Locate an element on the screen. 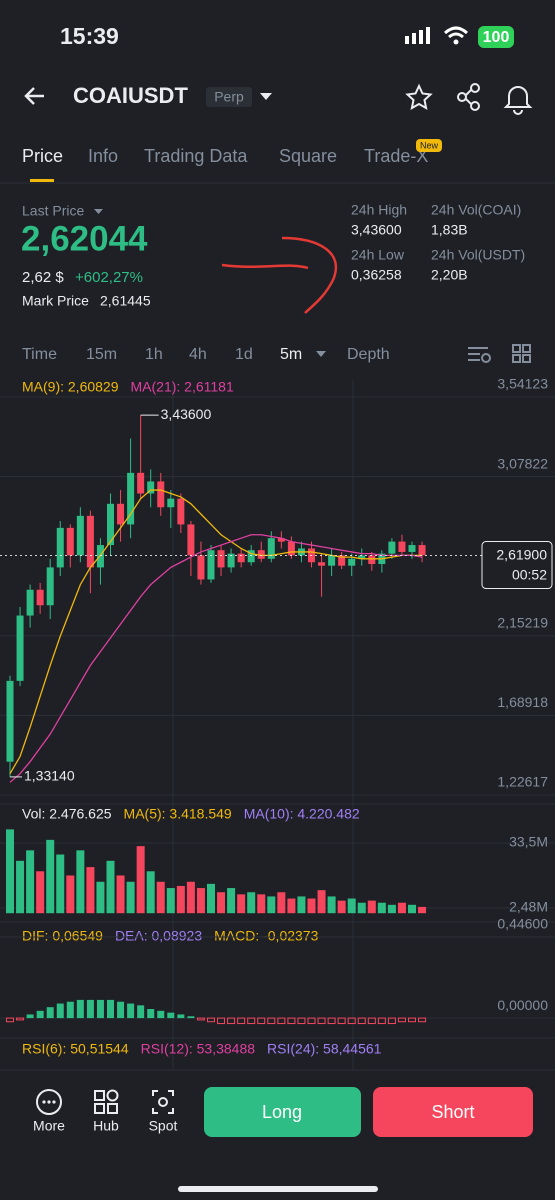 This screenshot has width=555, height=1200. hub-icon is located at coordinates (106, 1101).